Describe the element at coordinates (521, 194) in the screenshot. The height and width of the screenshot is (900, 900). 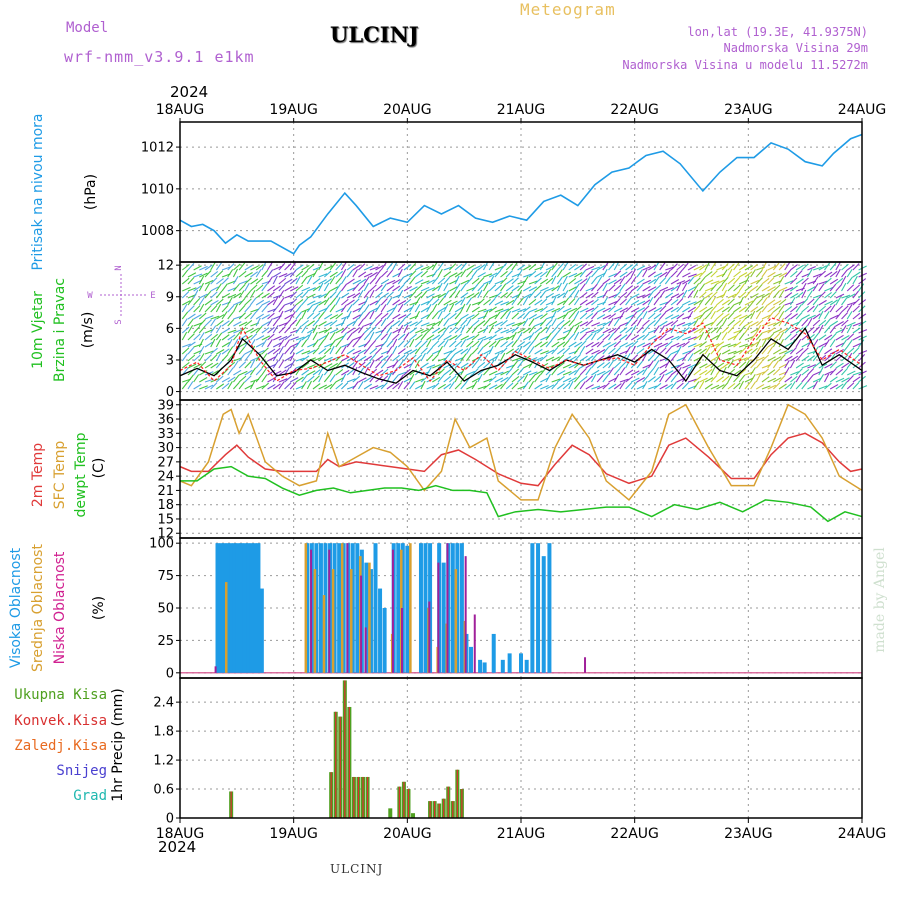
I see `pressure-line` at that location.